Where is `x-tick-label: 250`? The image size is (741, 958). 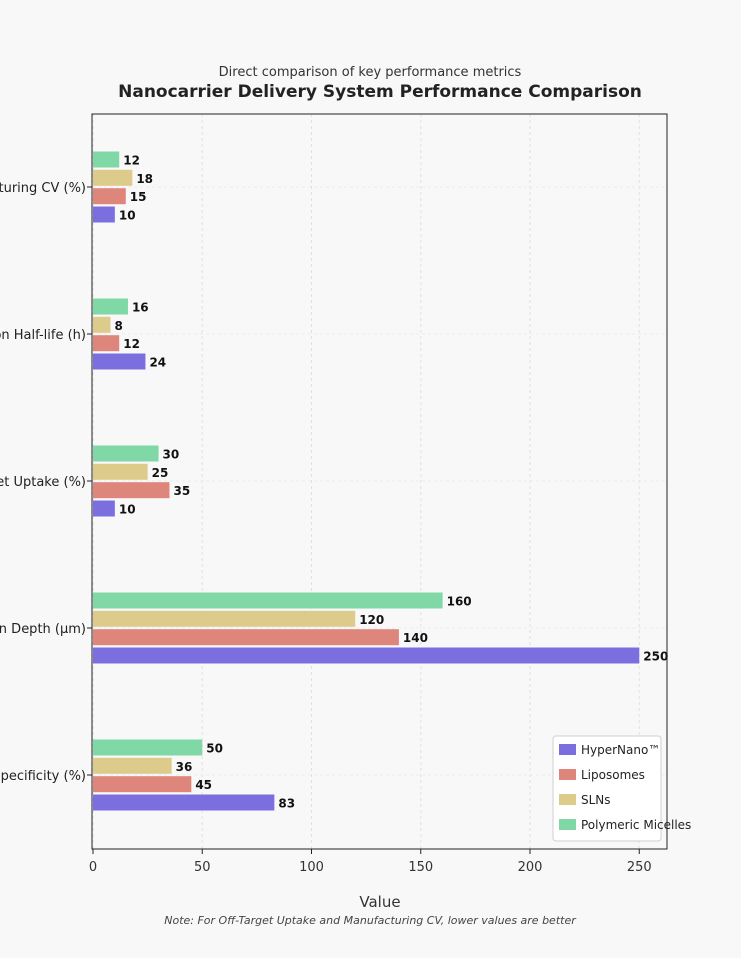 x-tick-label: 250 is located at coordinates (639, 867).